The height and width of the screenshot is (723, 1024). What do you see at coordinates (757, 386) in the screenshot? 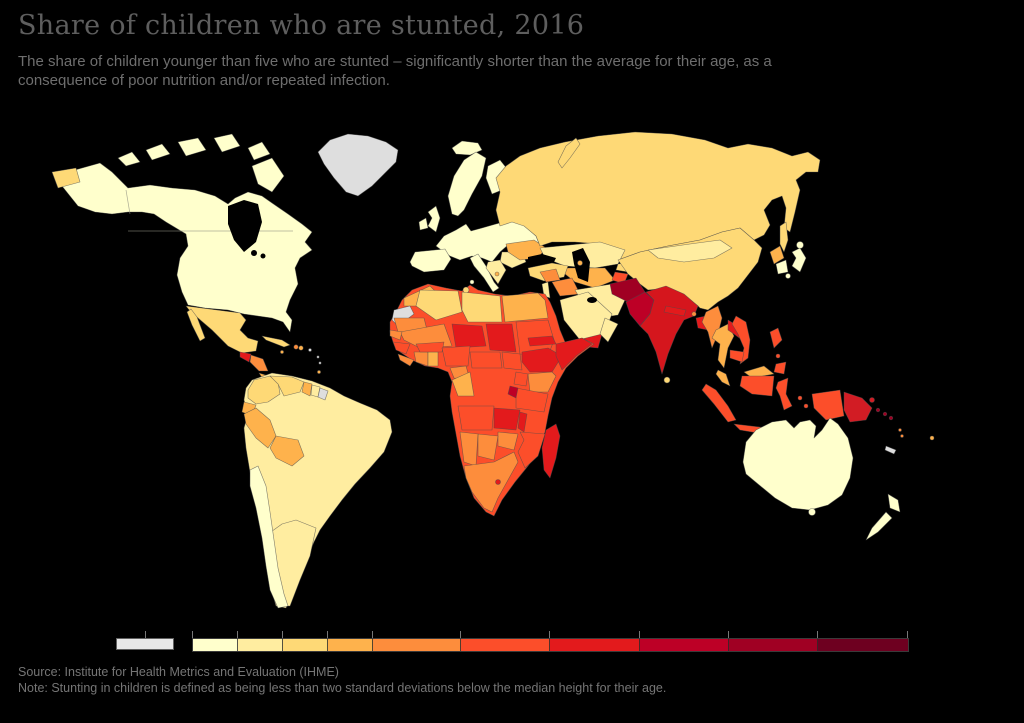
I see `region-indonesia-borneo` at bounding box center [757, 386].